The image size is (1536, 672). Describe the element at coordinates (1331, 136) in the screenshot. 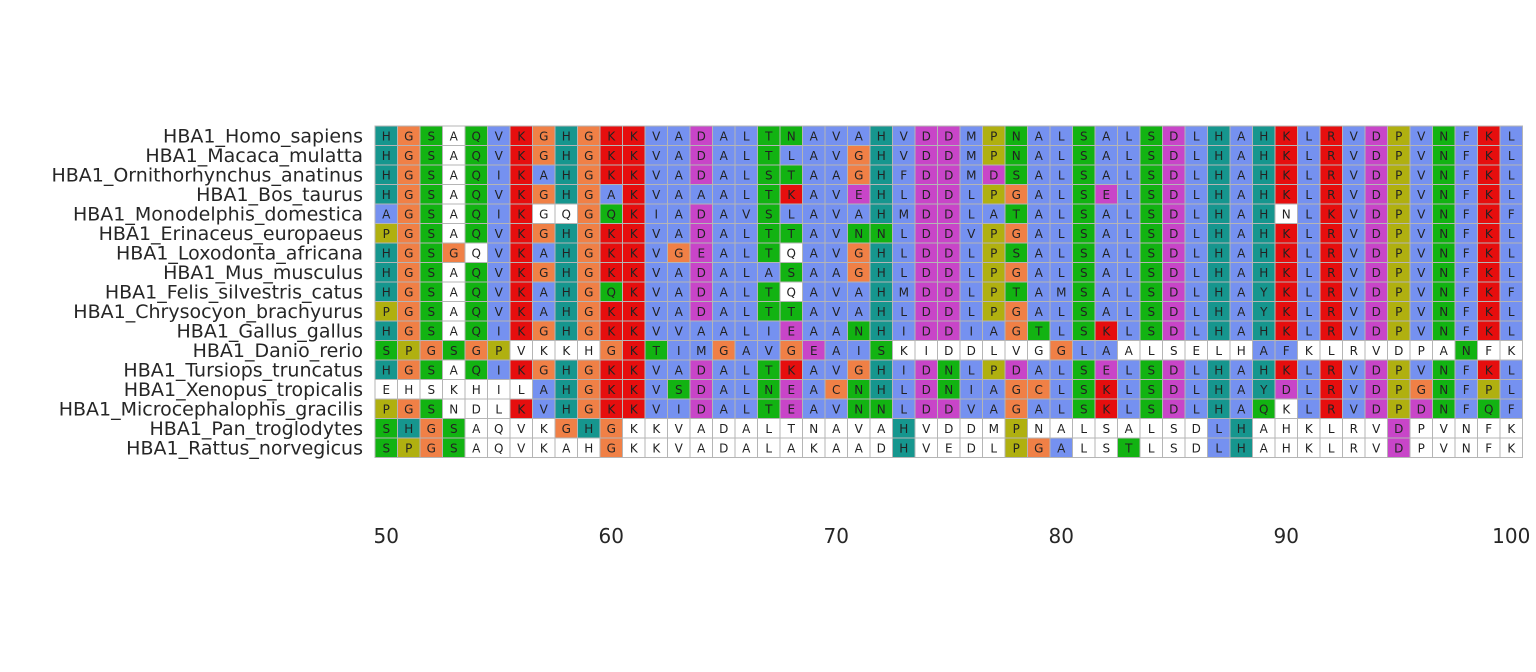

I see `residue-letter: R` at that location.